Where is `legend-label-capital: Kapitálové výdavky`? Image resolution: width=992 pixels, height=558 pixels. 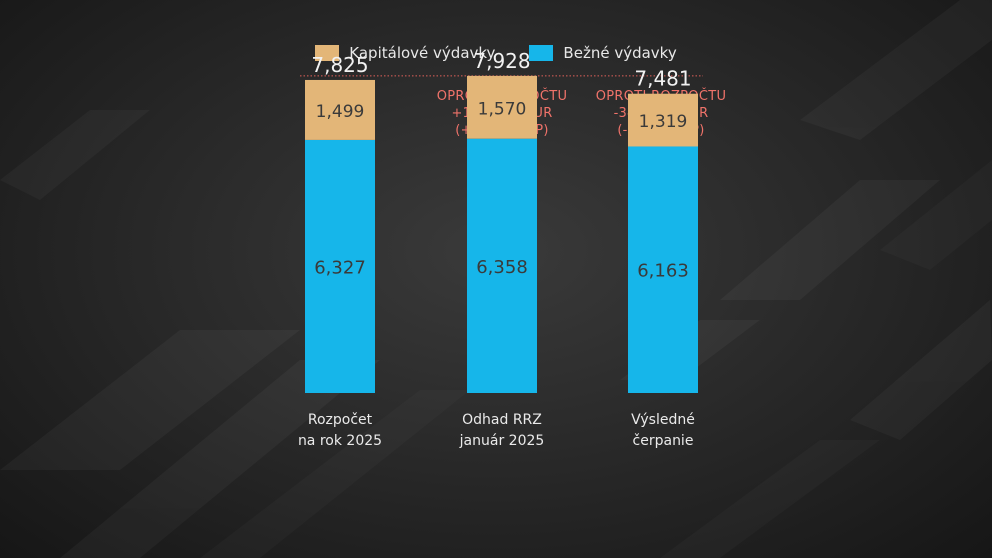
legend-label-capital: Kapitálové výdavky is located at coordinates (422, 53).